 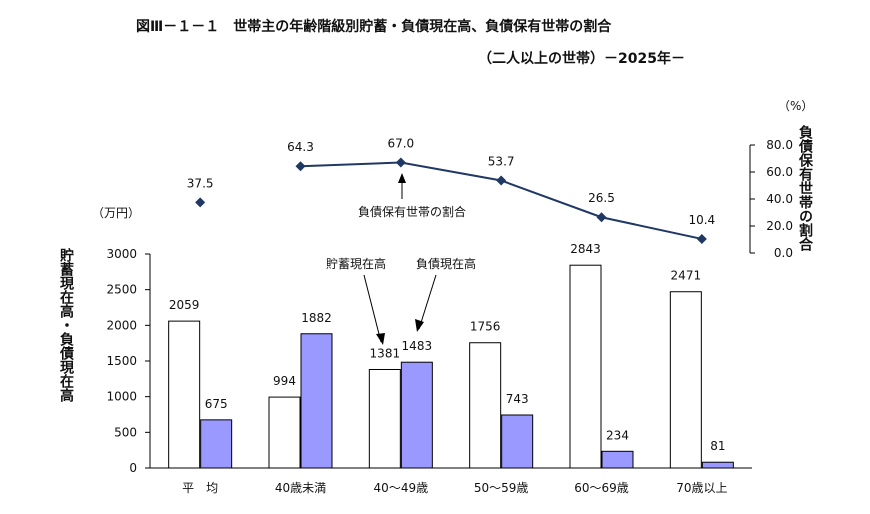 What do you see at coordinates (300, 147) in the screenshot?
I see `ratio-value-label: 64.3` at bounding box center [300, 147].